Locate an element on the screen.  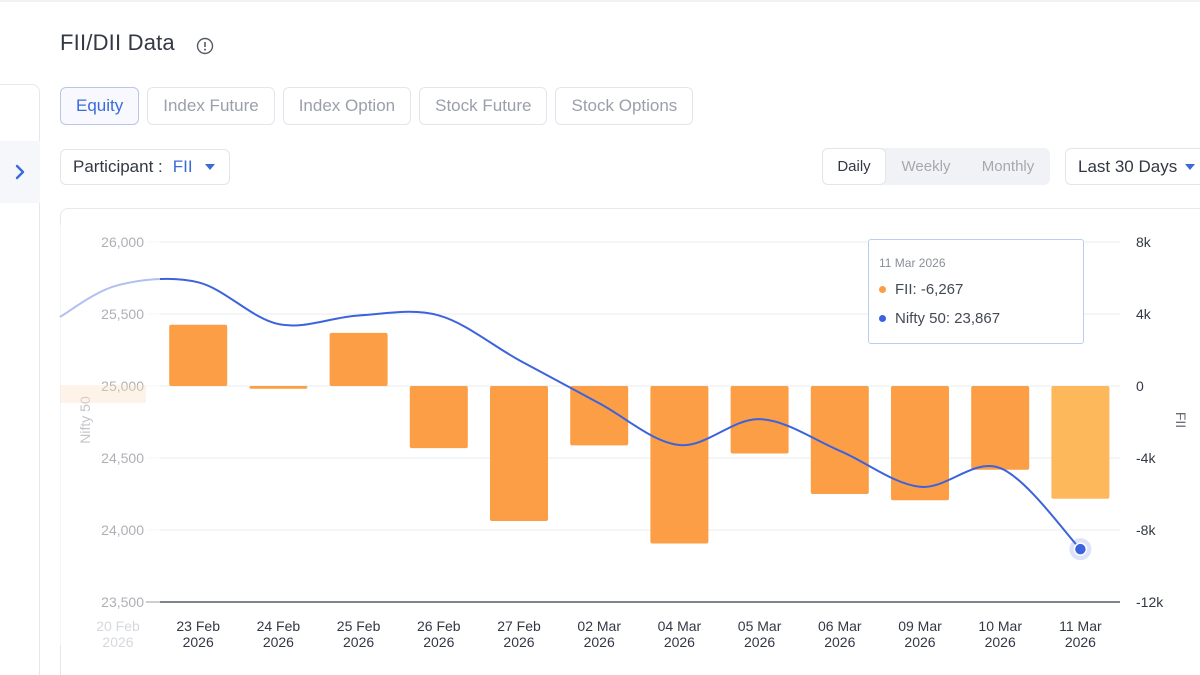
top-divider is located at coordinates (600, 1).